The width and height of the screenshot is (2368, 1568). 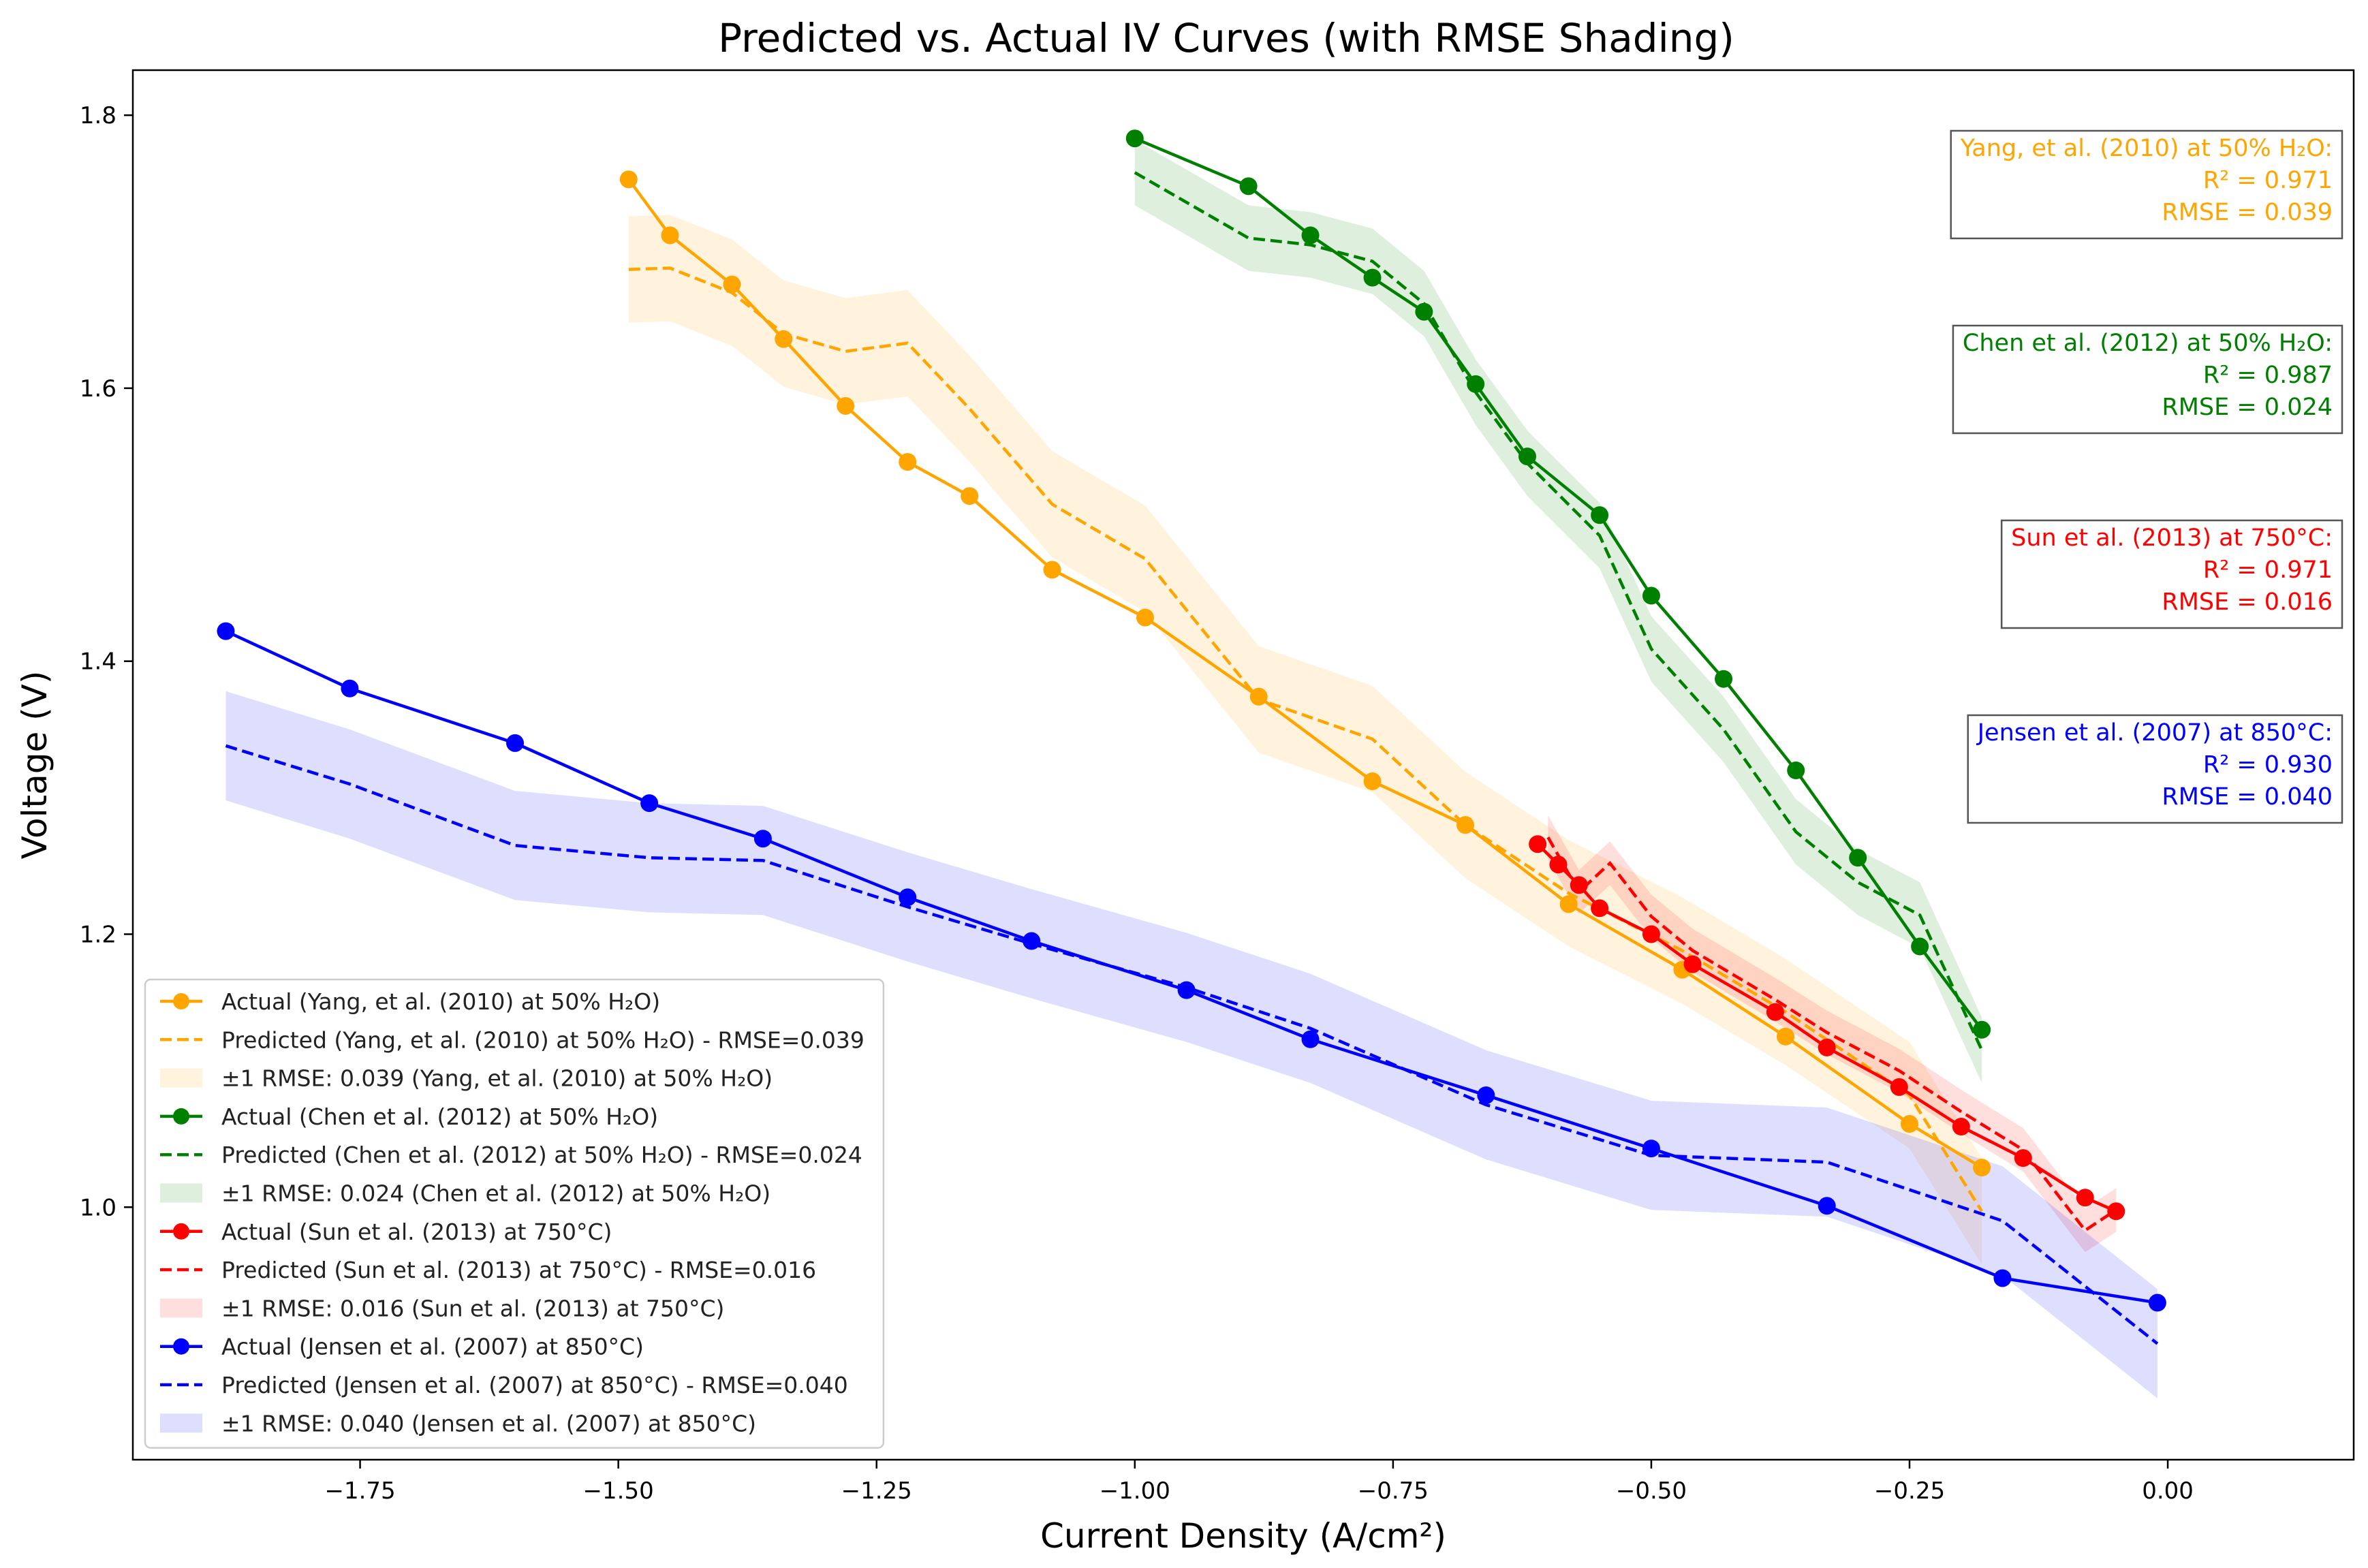 What do you see at coordinates (34, 765) in the screenshot?
I see `y-axis-label: Voltage (V)` at bounding box center [34, 765].